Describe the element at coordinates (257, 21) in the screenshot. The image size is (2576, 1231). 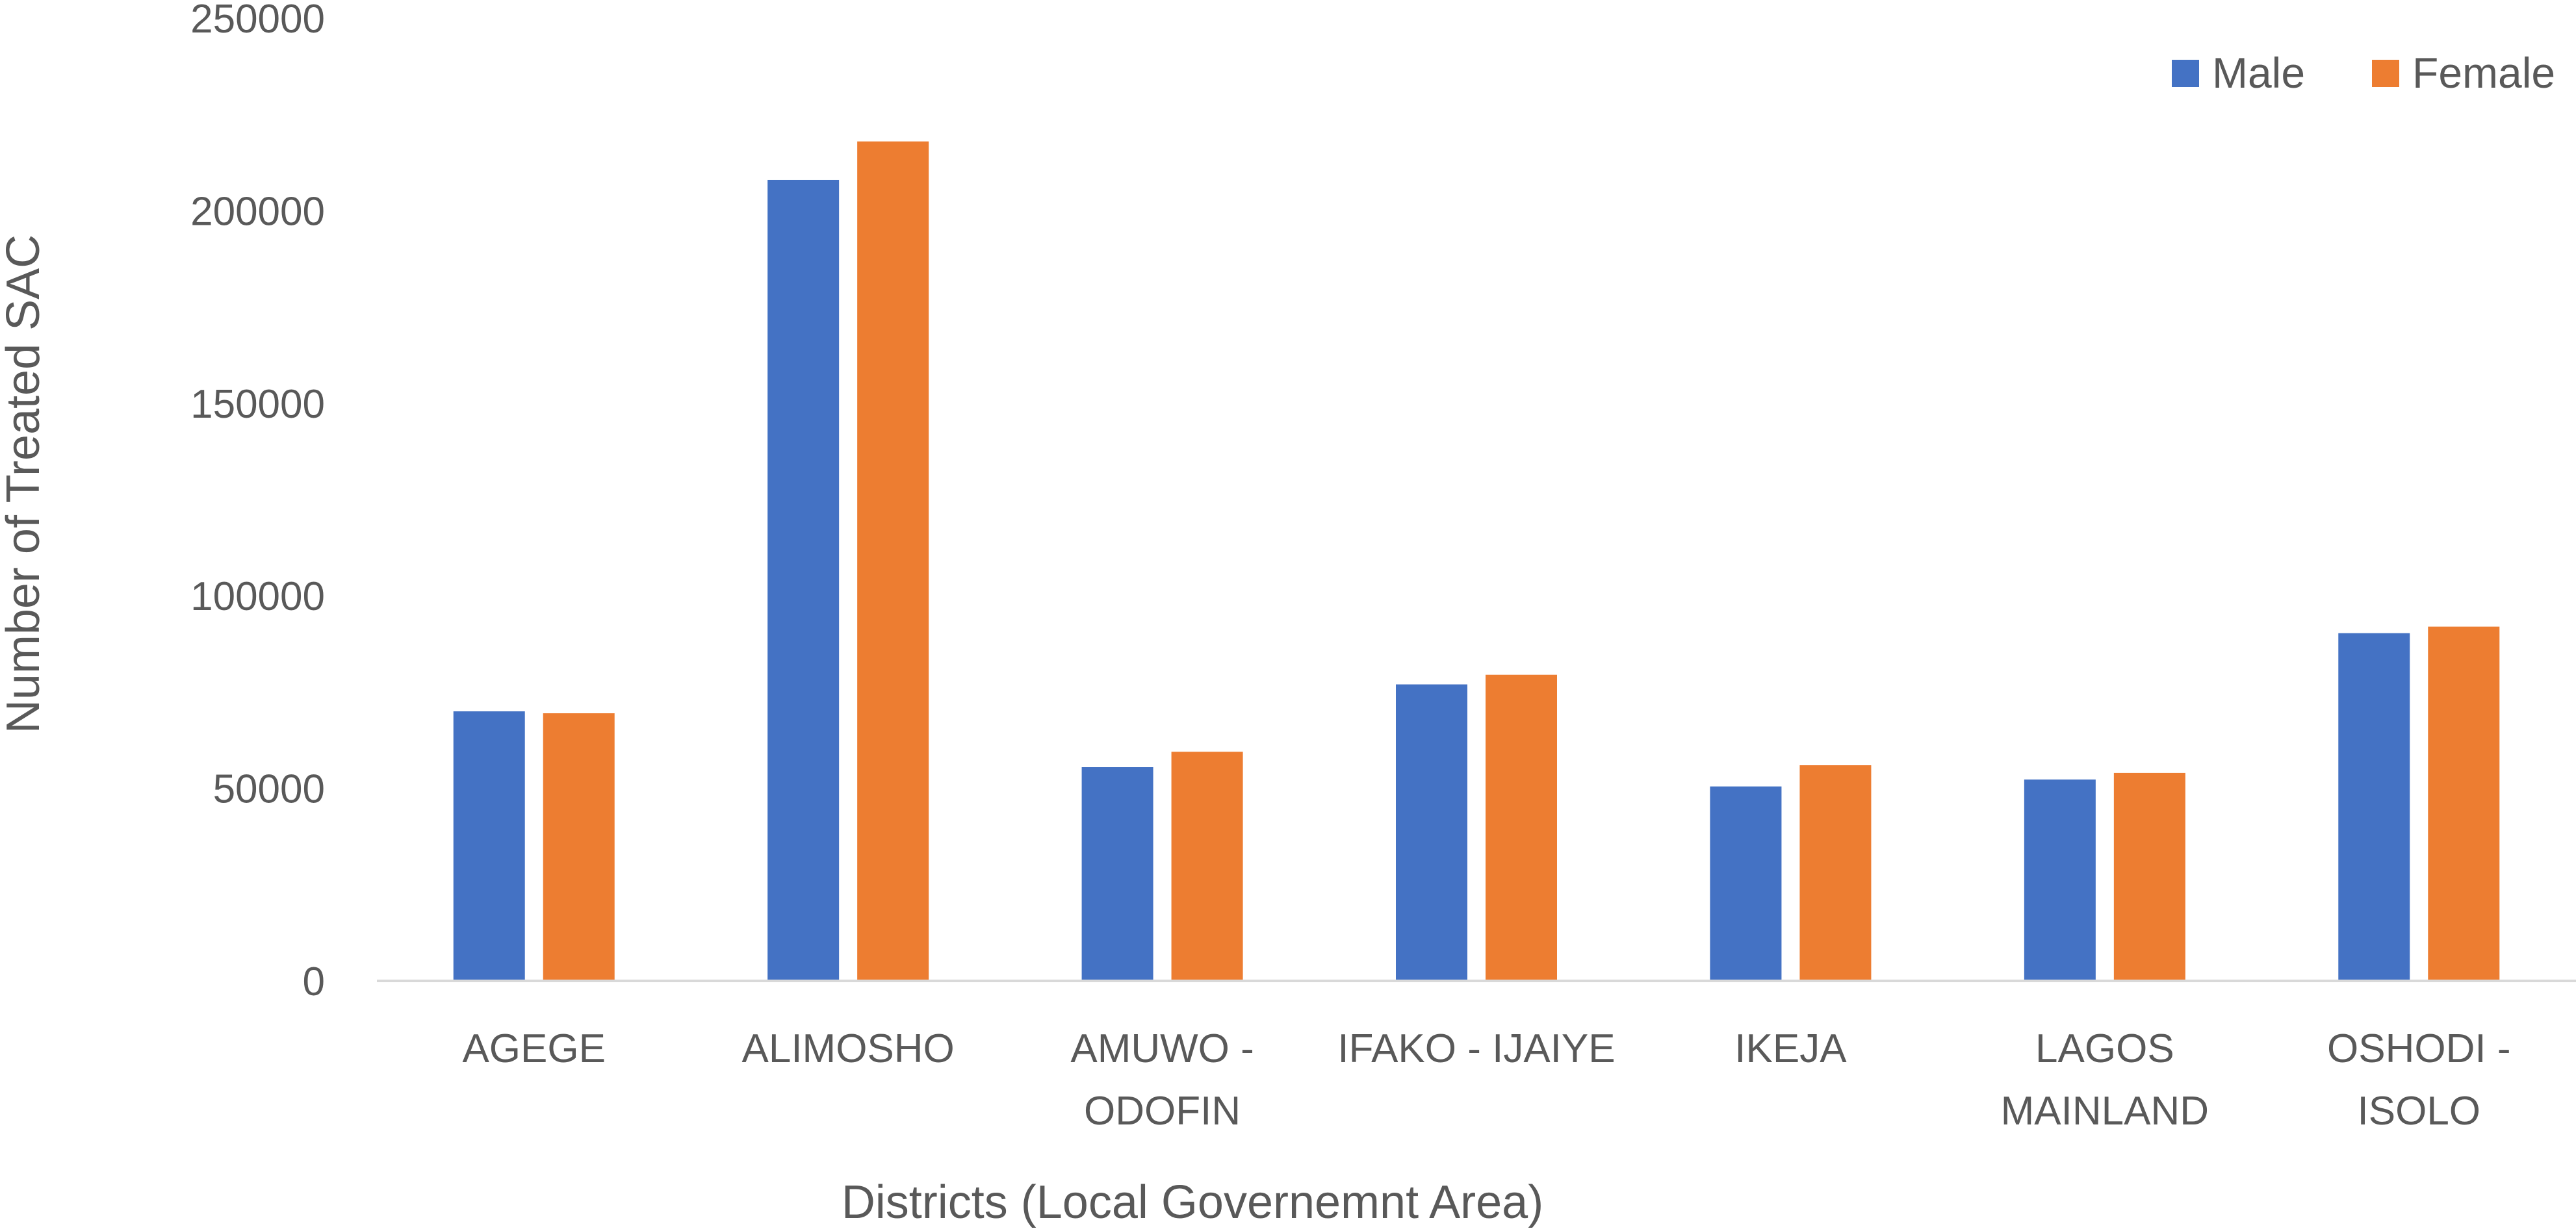
I see `y-tick-label: 250000` at that location.